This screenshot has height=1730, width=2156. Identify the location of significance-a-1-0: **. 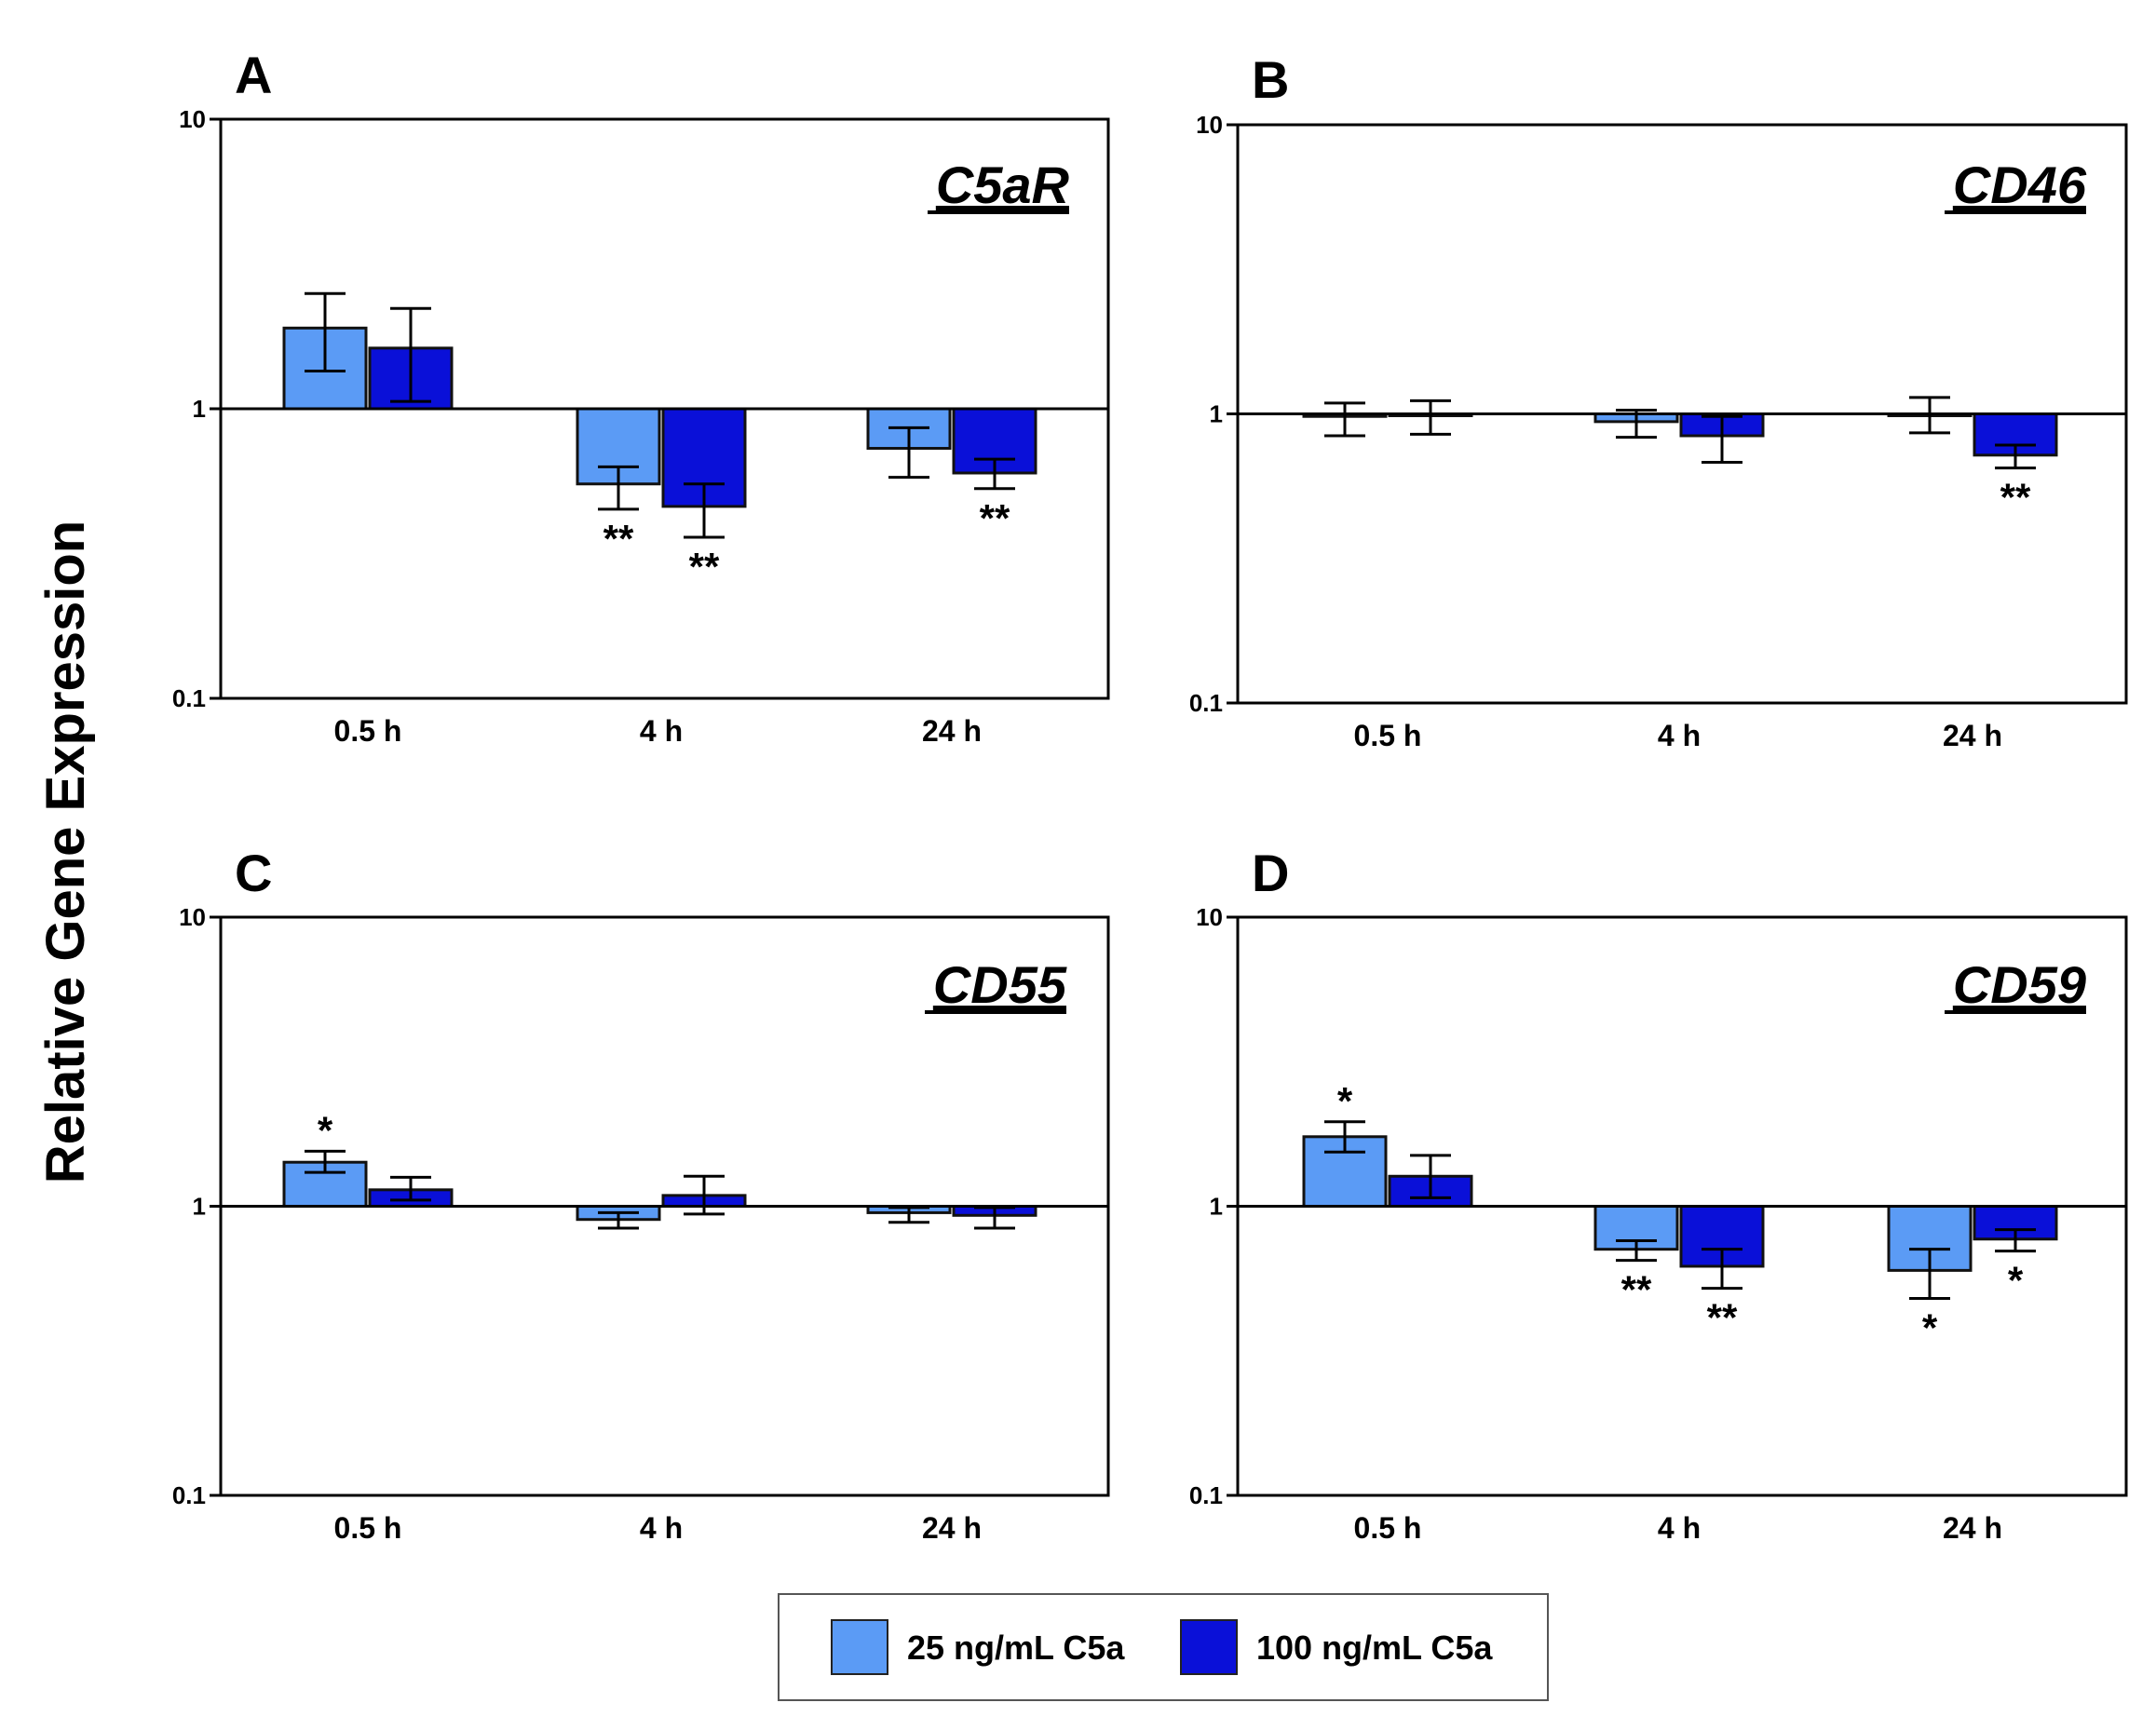
(618, 539).